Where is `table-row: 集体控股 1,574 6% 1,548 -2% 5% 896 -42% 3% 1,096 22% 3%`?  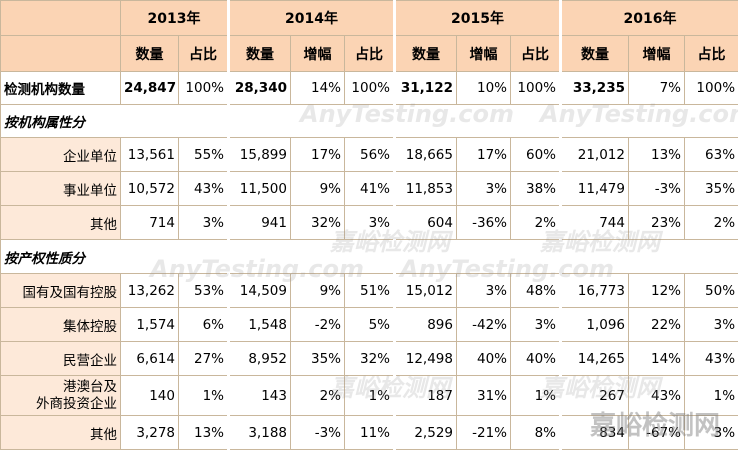
table-row: 集体控股 1,574 6% 1,548 -2% 5% 896 -42% 3% 1,096 22% 3% is located at coordinates (369, 324).